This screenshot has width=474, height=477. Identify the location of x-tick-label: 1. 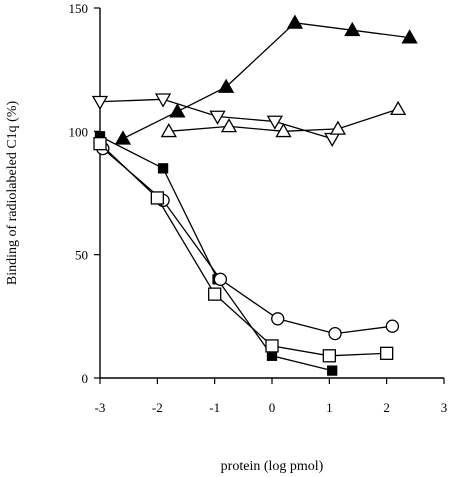
(329, 407).